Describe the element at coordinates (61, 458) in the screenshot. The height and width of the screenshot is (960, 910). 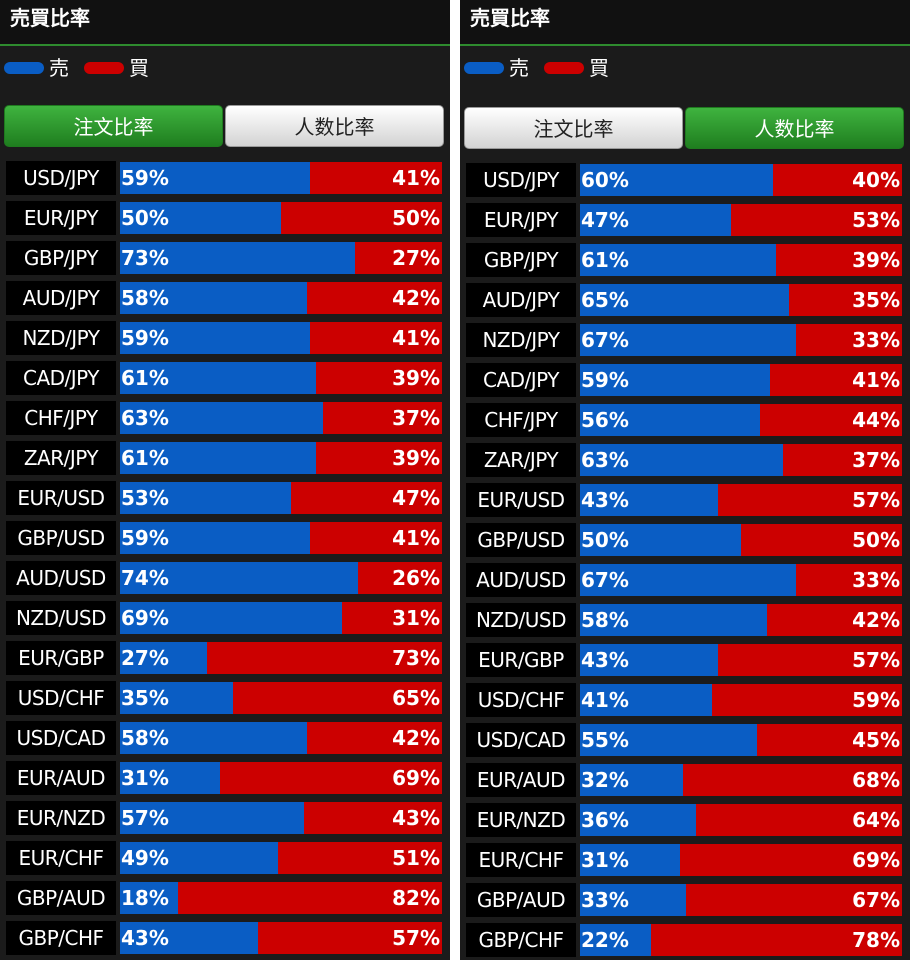
I see `currency-pair-label: ZAR/JPY` at that location.